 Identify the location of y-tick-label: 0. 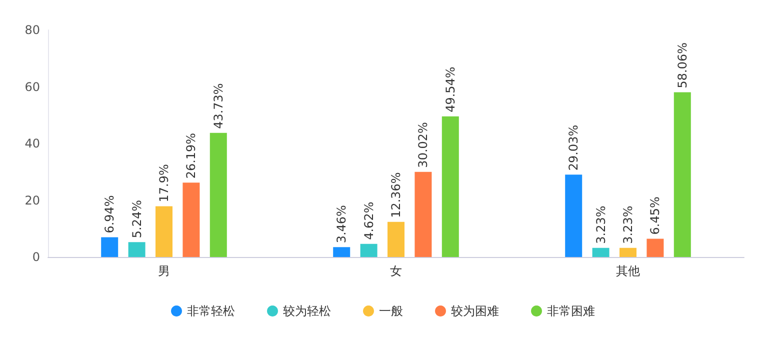
(36, 257).